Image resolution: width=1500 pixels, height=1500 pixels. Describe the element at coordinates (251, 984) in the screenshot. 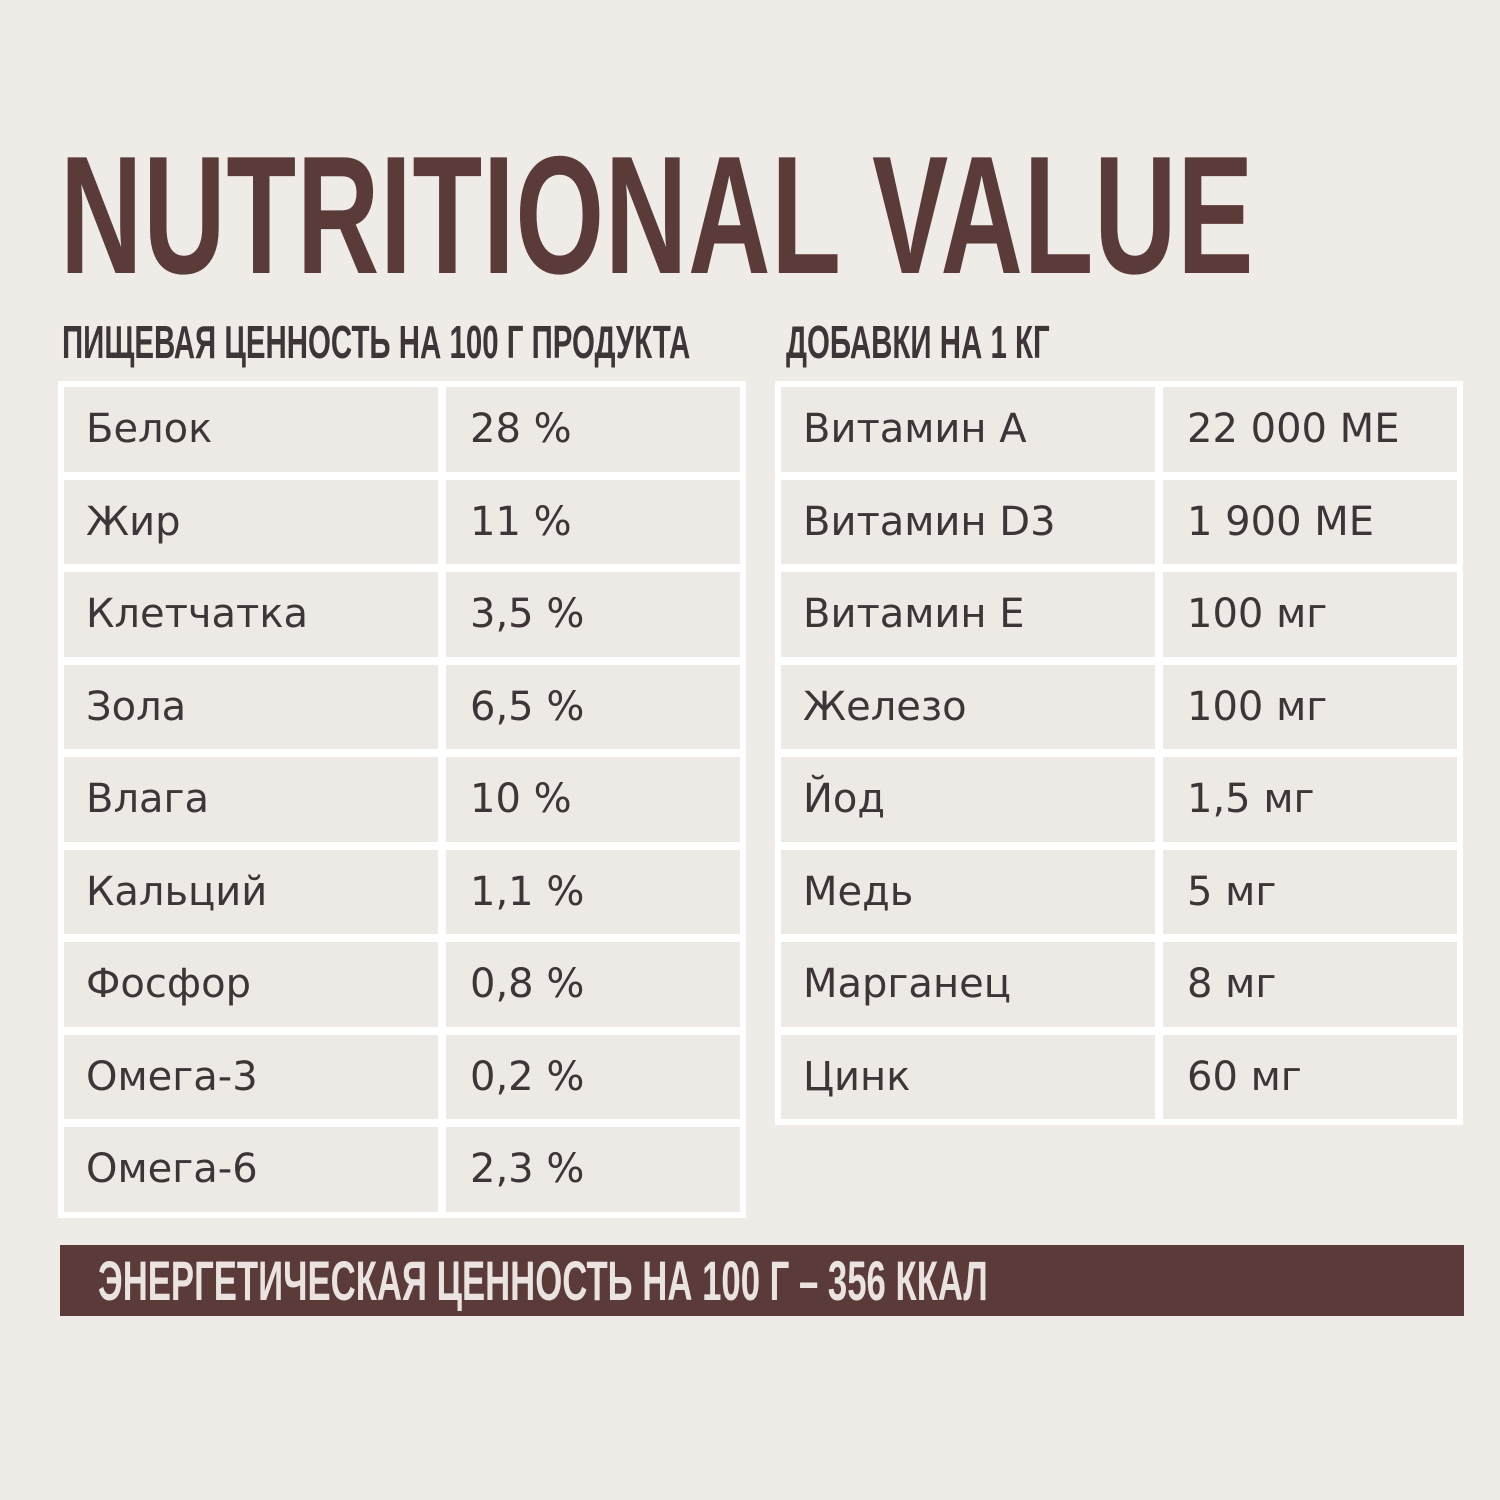

I see `nutrient-name: Фосфор` at that location.